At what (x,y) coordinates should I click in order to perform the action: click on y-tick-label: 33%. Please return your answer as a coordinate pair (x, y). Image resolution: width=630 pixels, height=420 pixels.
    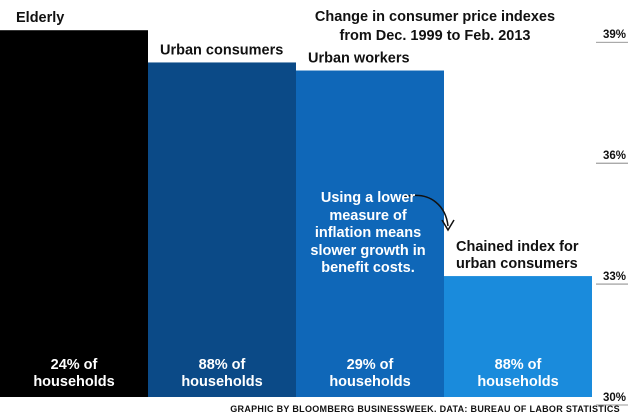
    Looking at the image, I should click on (614, 277).